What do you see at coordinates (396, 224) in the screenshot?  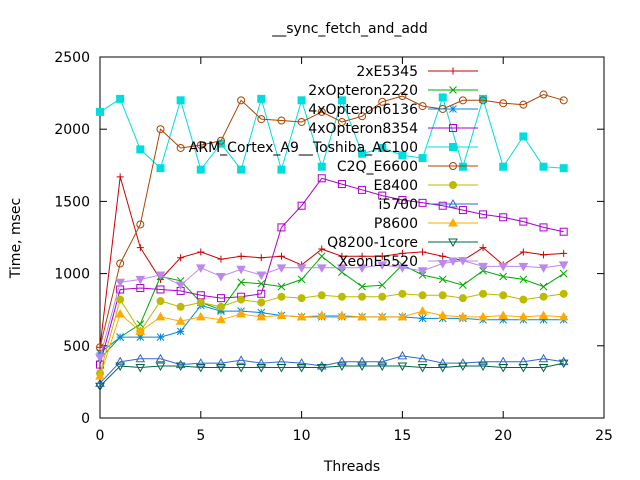 I see `legend-label: P8600` at bounding box center [396, 224].